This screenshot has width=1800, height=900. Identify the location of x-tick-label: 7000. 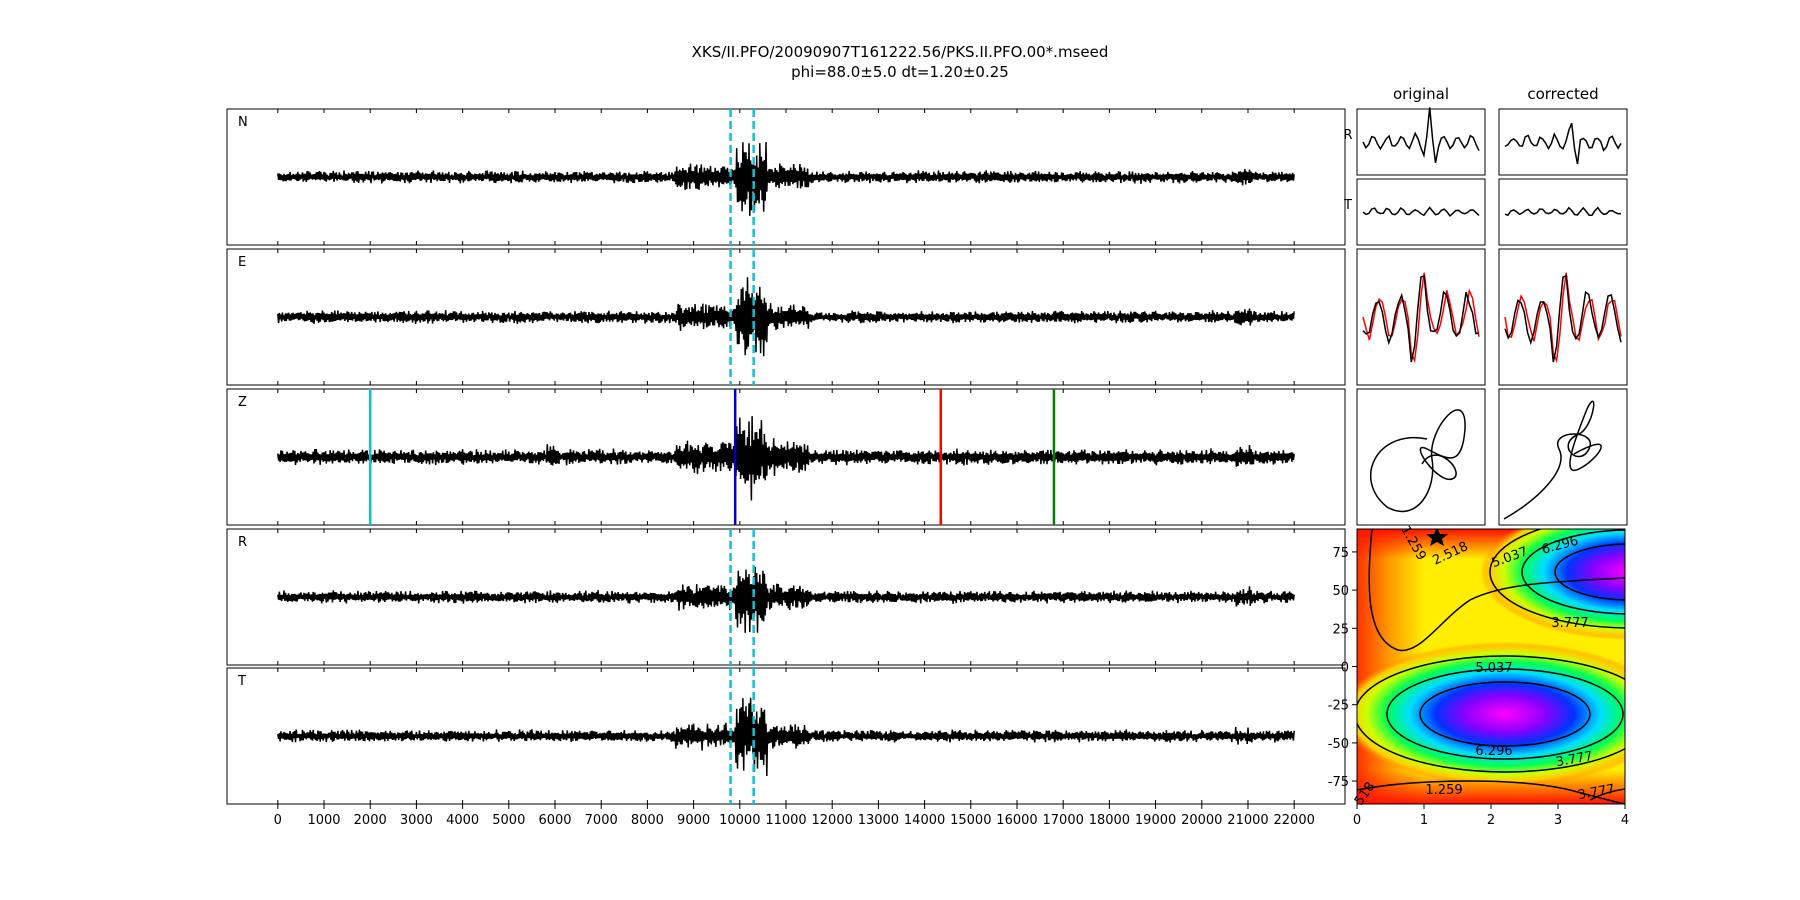
(601, 820).